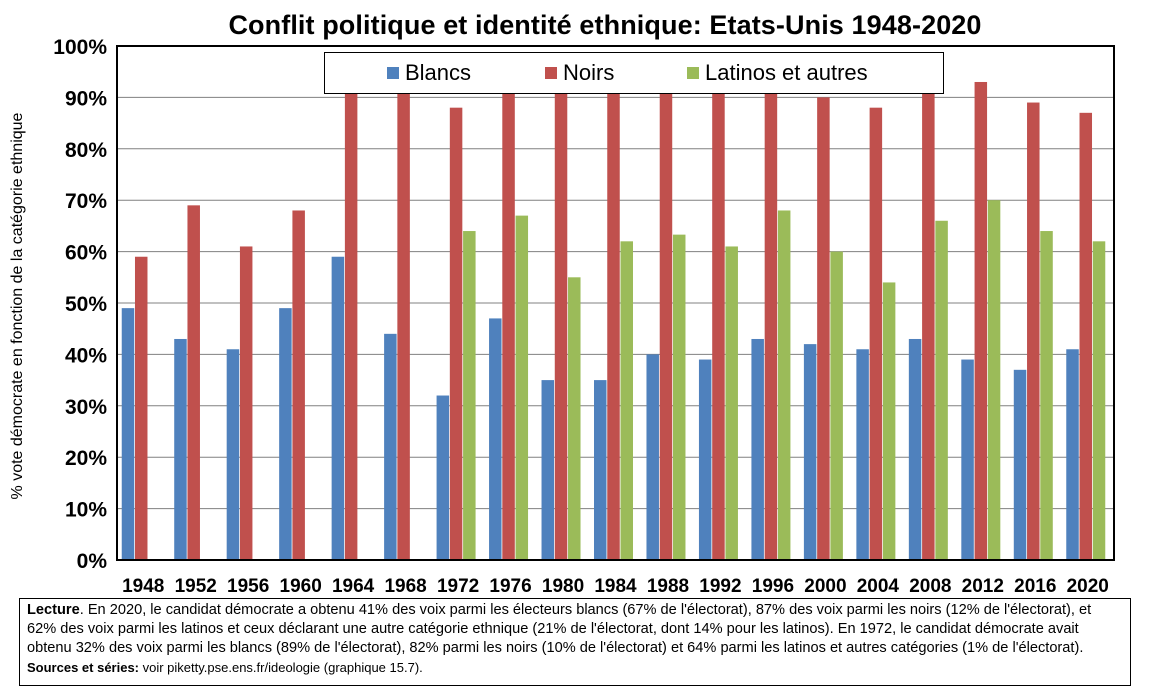 The image size is (1152, 700). What do you see at coordinates (128, 434) in the screenshot?
I see `bar-blancs-1948` at bounding box center [128, 434].